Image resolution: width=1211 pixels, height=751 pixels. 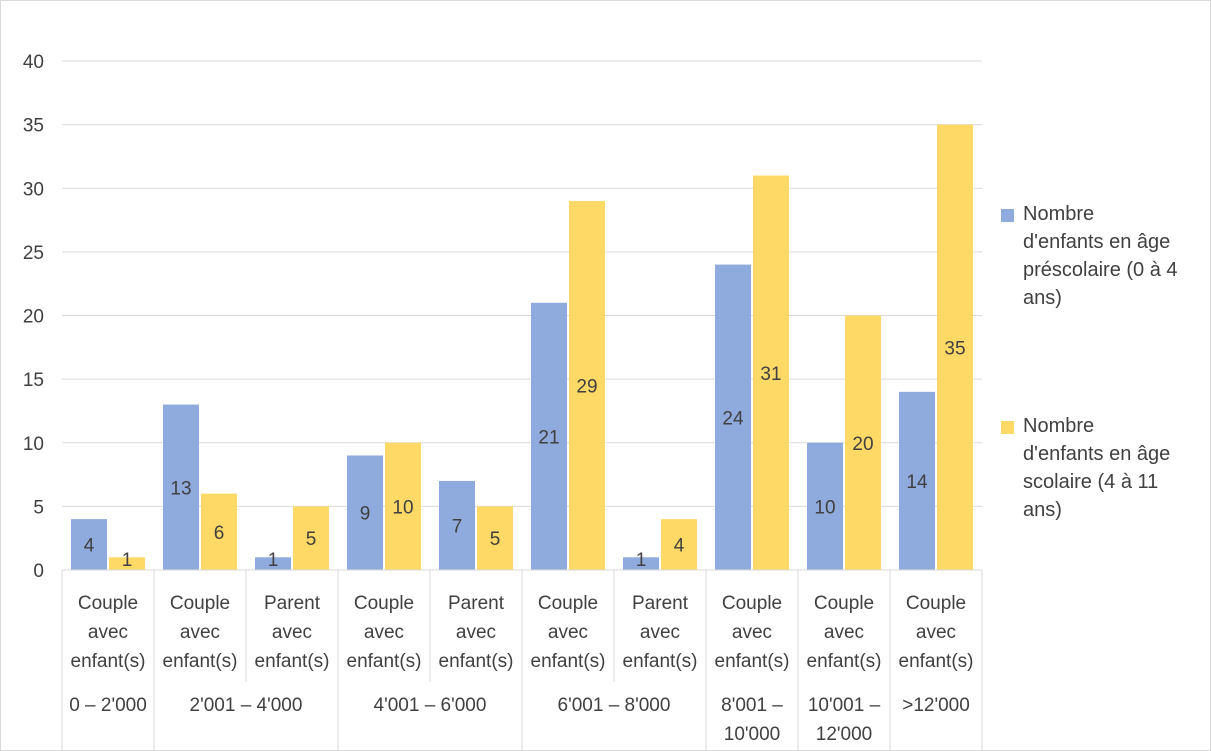 I want to click on y-tick-label: 20, so click(x=33, y=317).